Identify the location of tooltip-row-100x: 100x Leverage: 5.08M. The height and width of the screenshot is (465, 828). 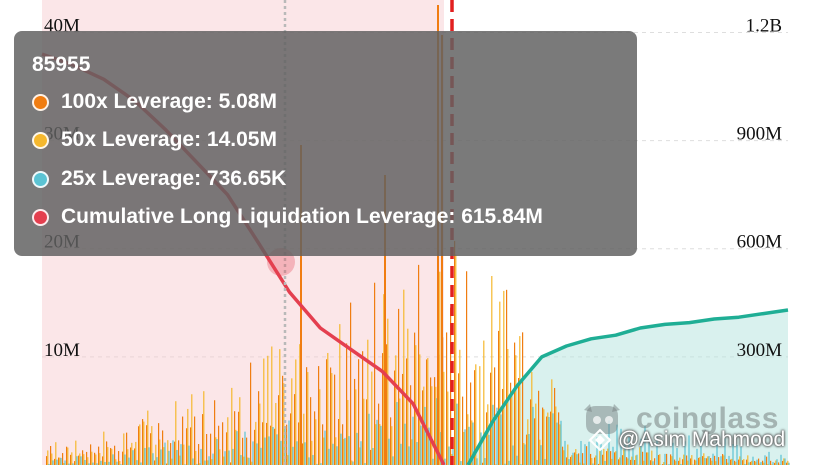
(154, 102).